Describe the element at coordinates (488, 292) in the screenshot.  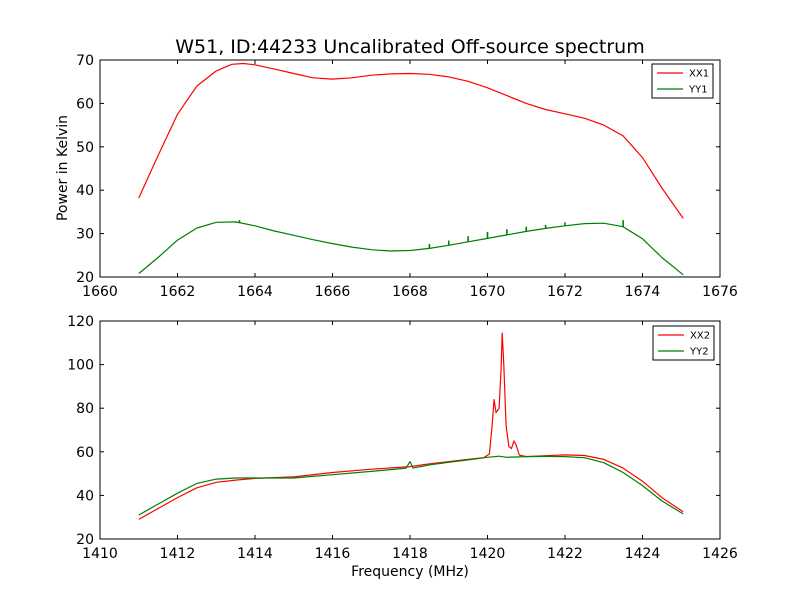
I see `x-tick-label: 1670` at that location.